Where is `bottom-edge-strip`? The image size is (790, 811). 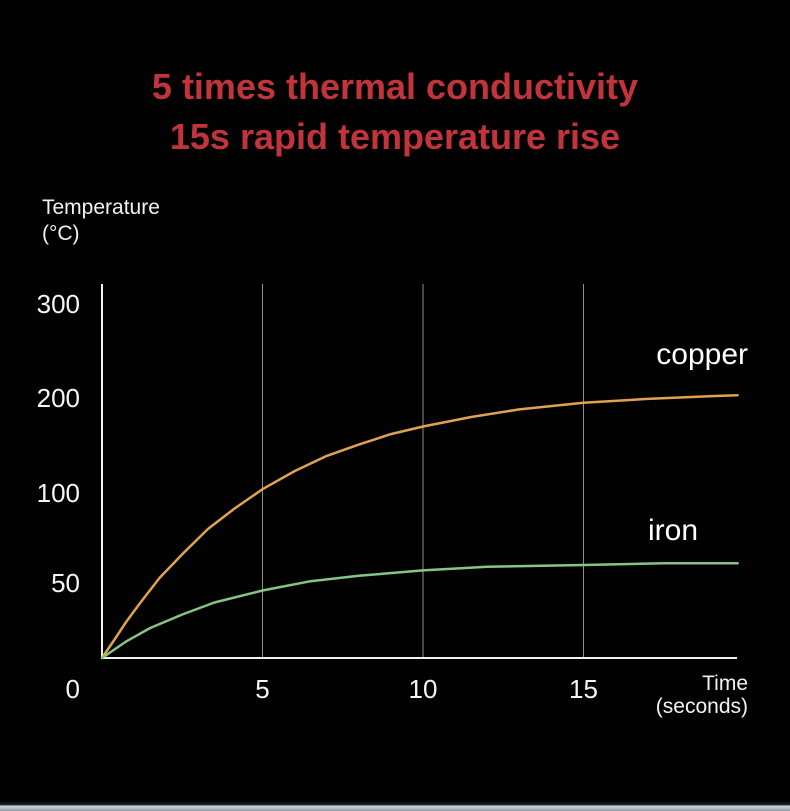 bottom-edge-strip is located at coordinates (395, 806).